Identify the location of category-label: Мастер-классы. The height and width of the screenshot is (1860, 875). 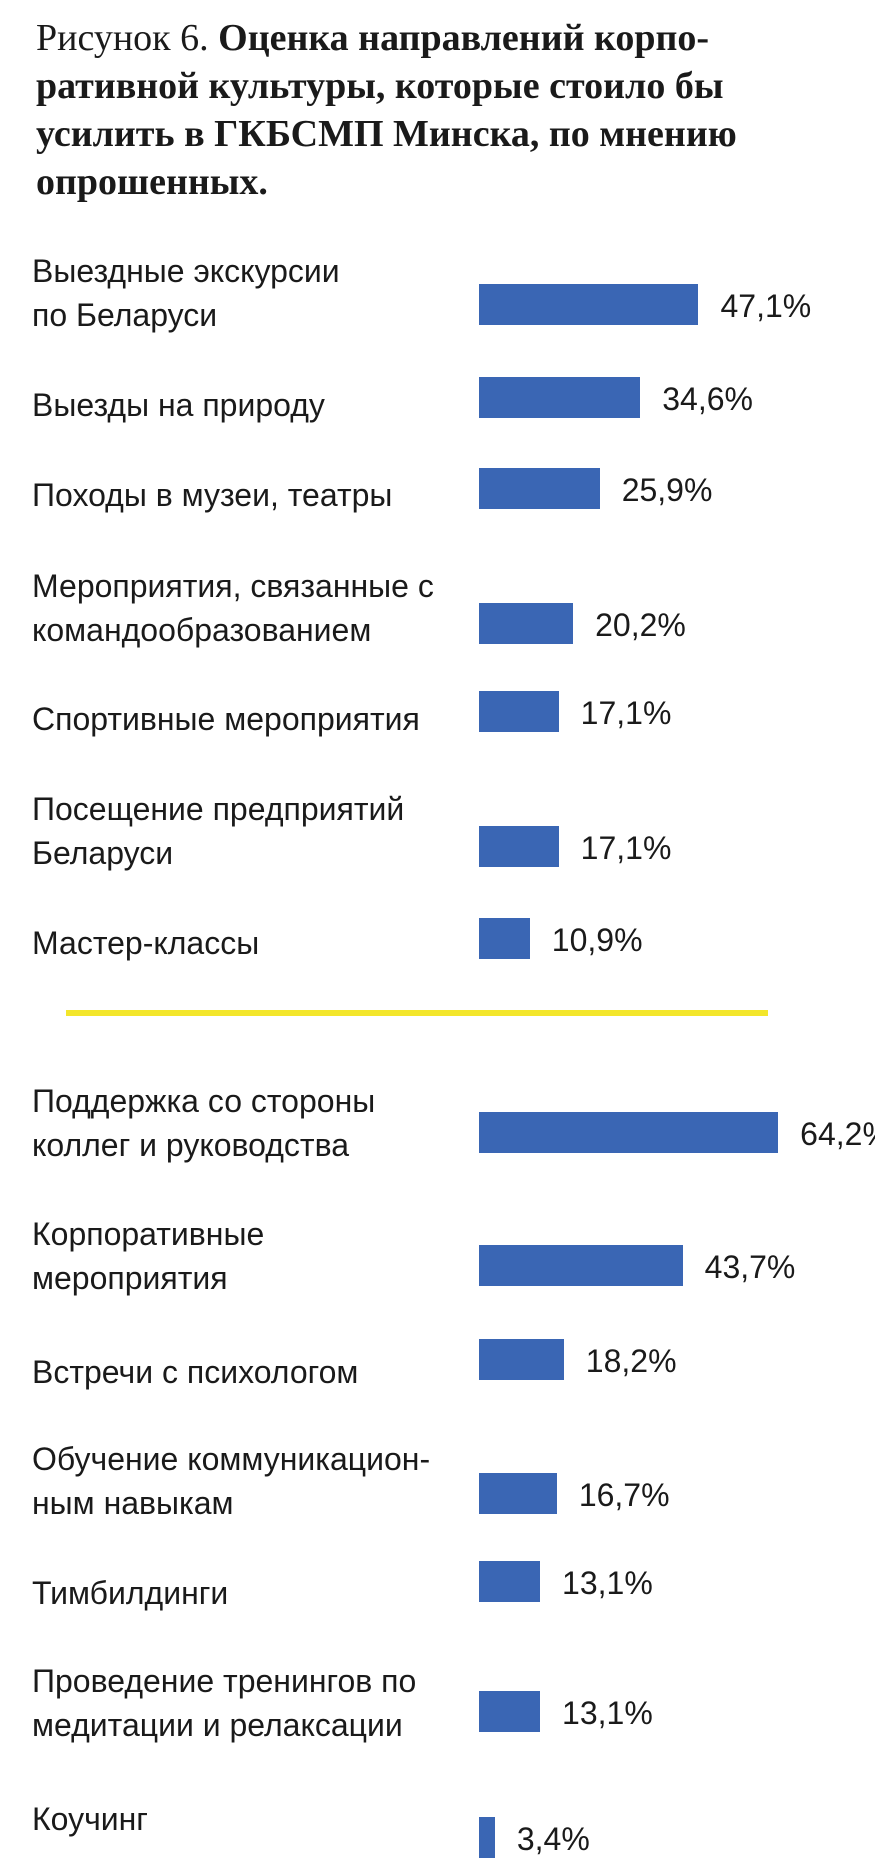
(146, 943).